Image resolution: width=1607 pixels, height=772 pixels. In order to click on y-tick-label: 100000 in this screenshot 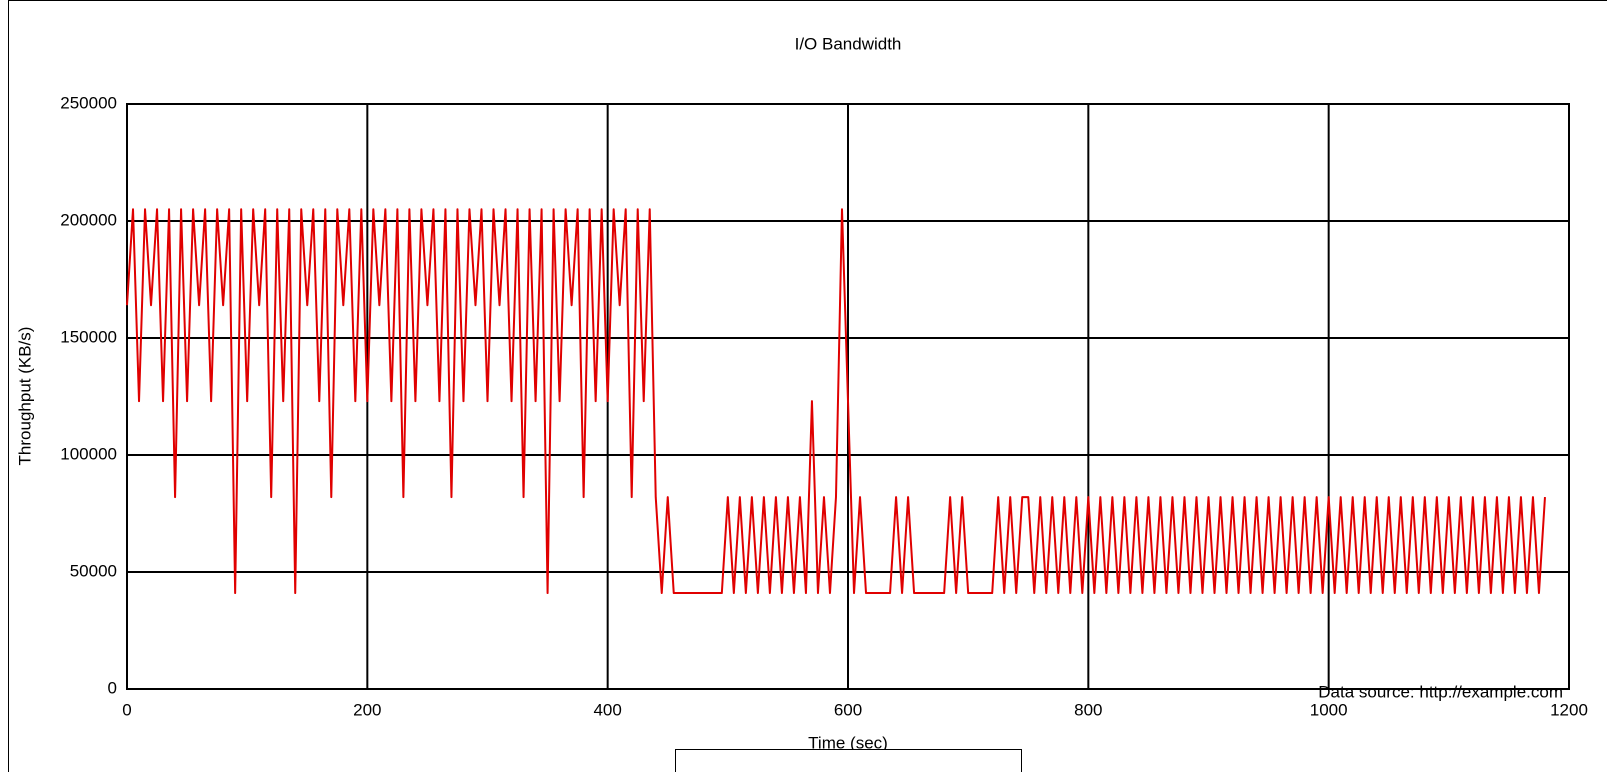, I will do `click(88, 453)`.